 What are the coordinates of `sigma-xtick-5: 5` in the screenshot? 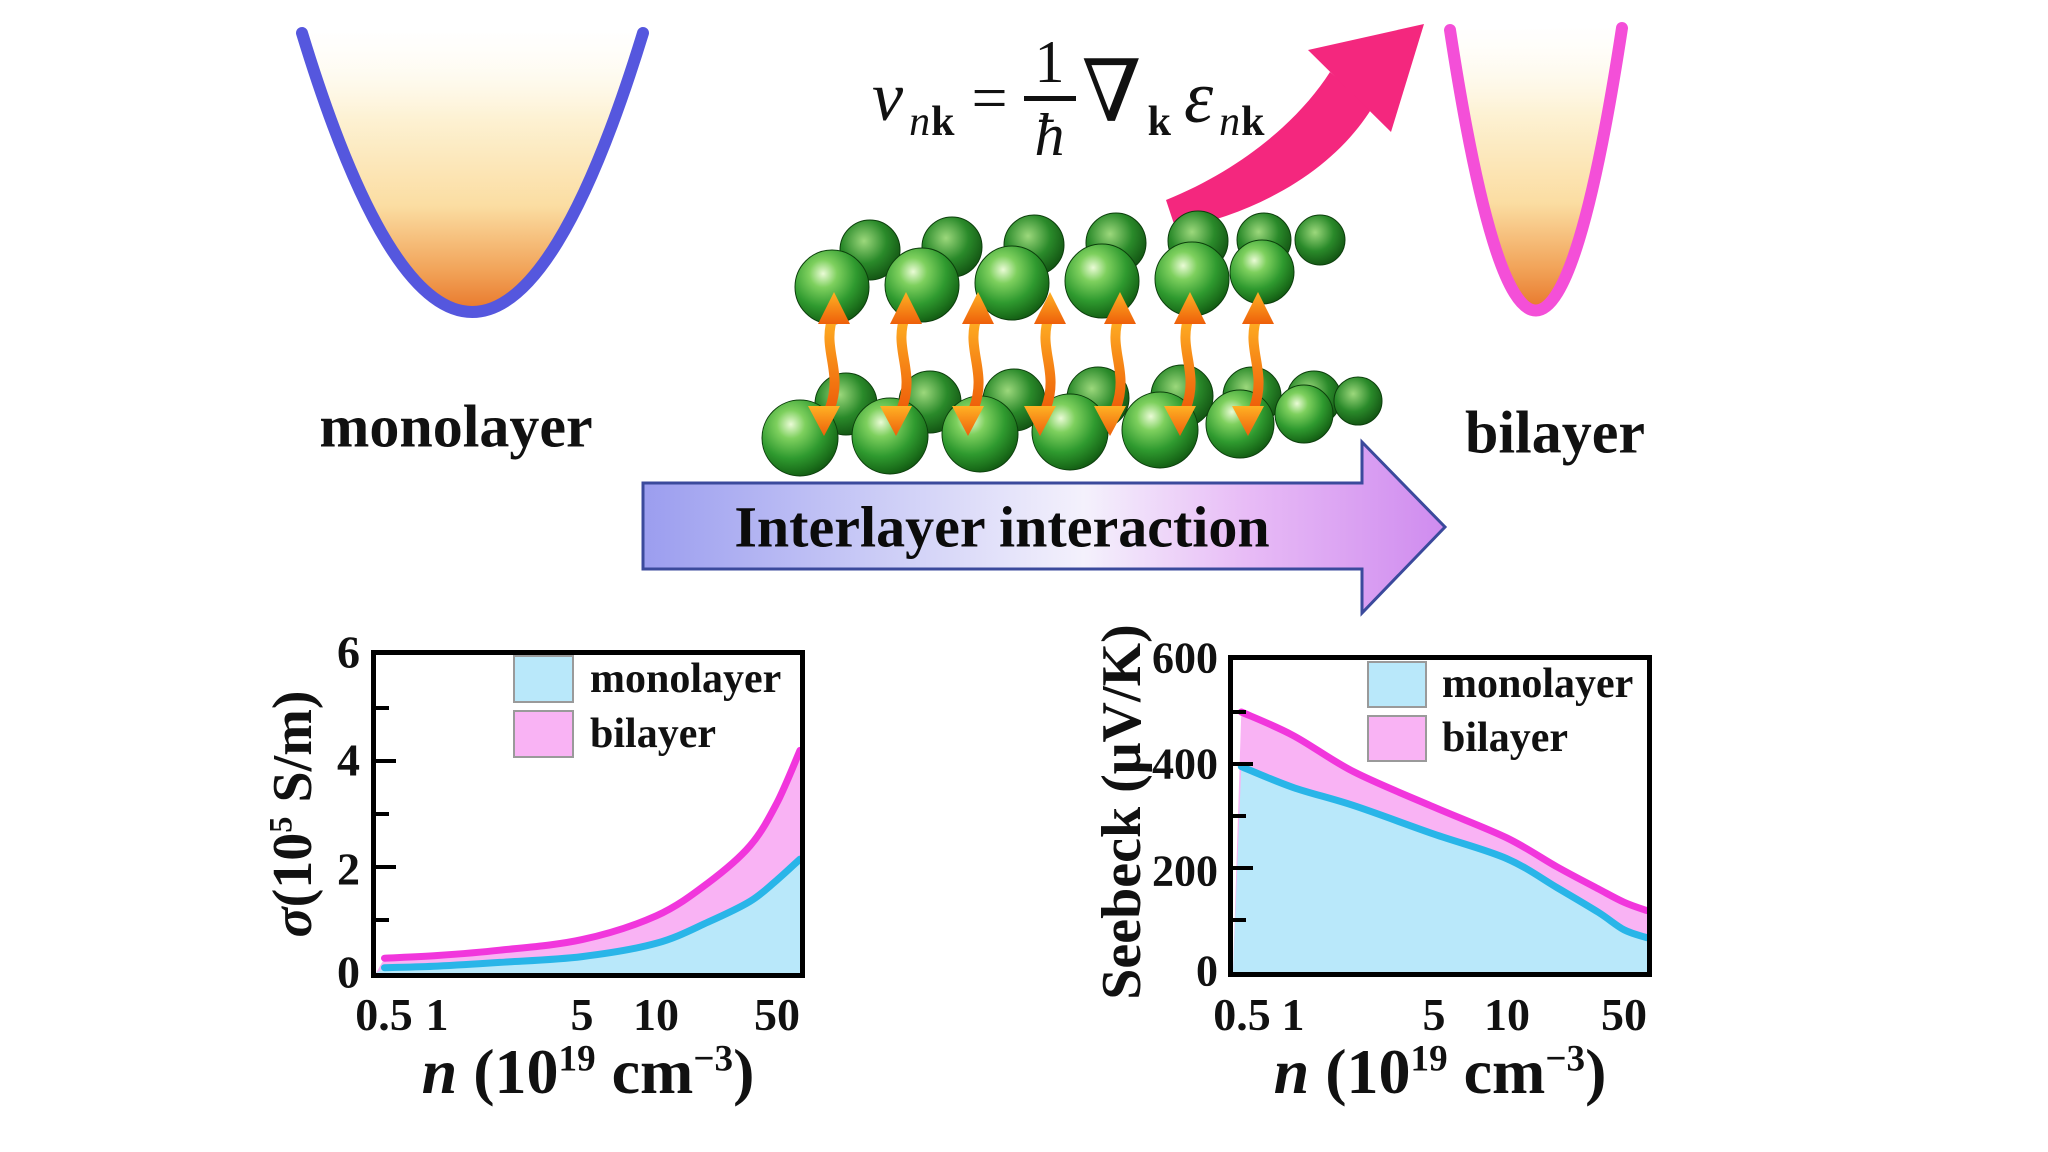 It's located at (582, 1014).